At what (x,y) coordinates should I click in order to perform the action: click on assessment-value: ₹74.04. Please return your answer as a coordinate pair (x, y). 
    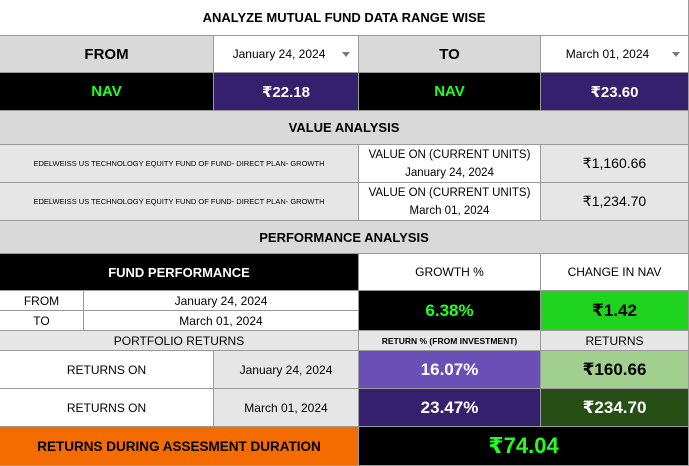
    Looking at the image, I should click on (524, 446).